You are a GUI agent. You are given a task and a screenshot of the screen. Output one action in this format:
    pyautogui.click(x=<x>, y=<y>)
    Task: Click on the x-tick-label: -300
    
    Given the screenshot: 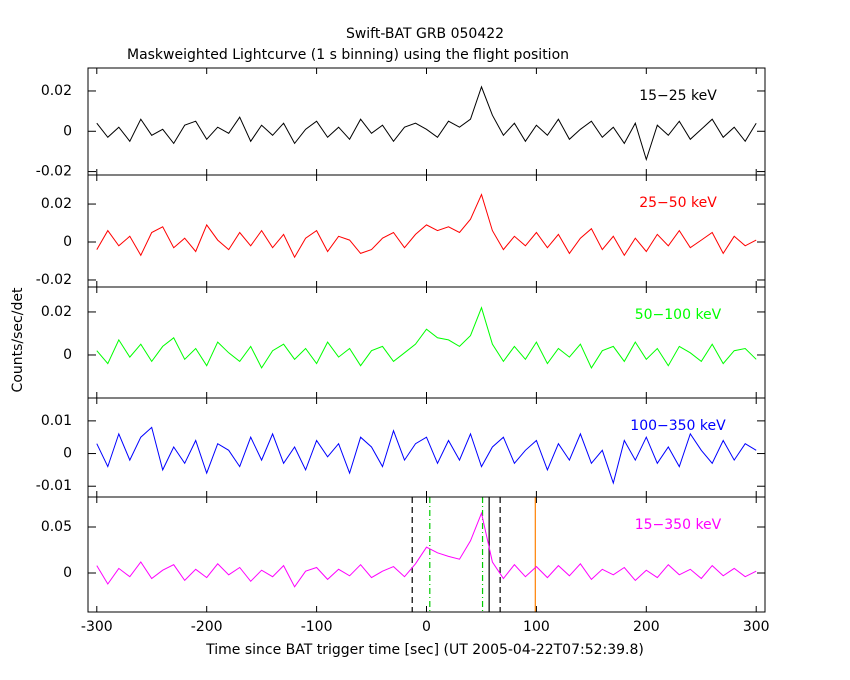 What is the action you would take?
    pyautogui.click(x=97, y=627)
    